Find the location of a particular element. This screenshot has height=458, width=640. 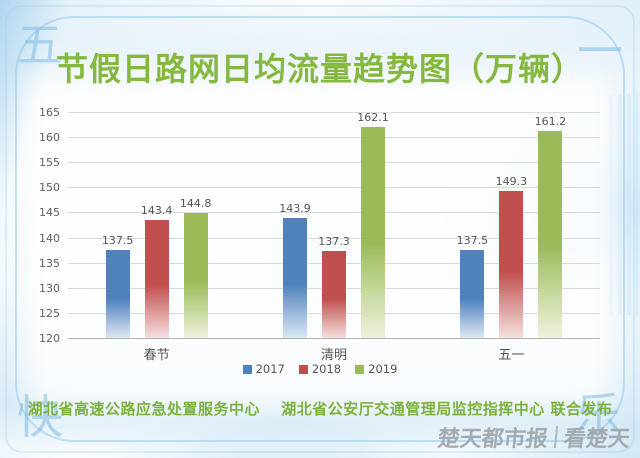

bar-2017-清明 is located at coordinates (295, 277).